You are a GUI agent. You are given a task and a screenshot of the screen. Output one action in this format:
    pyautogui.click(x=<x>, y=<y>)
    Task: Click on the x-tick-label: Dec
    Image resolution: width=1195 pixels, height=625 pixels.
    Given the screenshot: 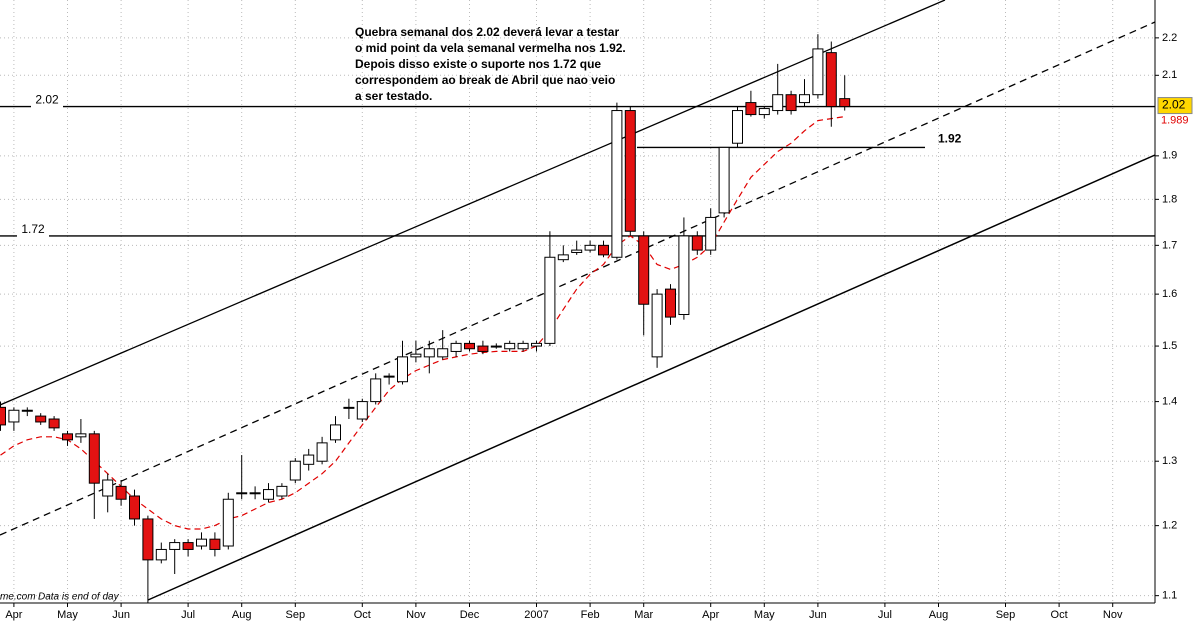 What is the action you would take?
    pyautogui.click(x=470, y=615)
    